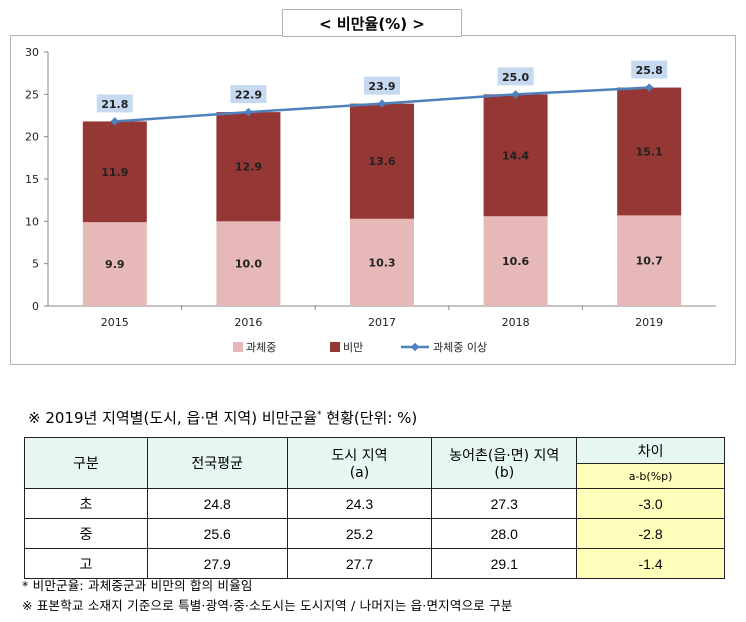  I want to click on line-data-label: 25.0, so click(515, 77).